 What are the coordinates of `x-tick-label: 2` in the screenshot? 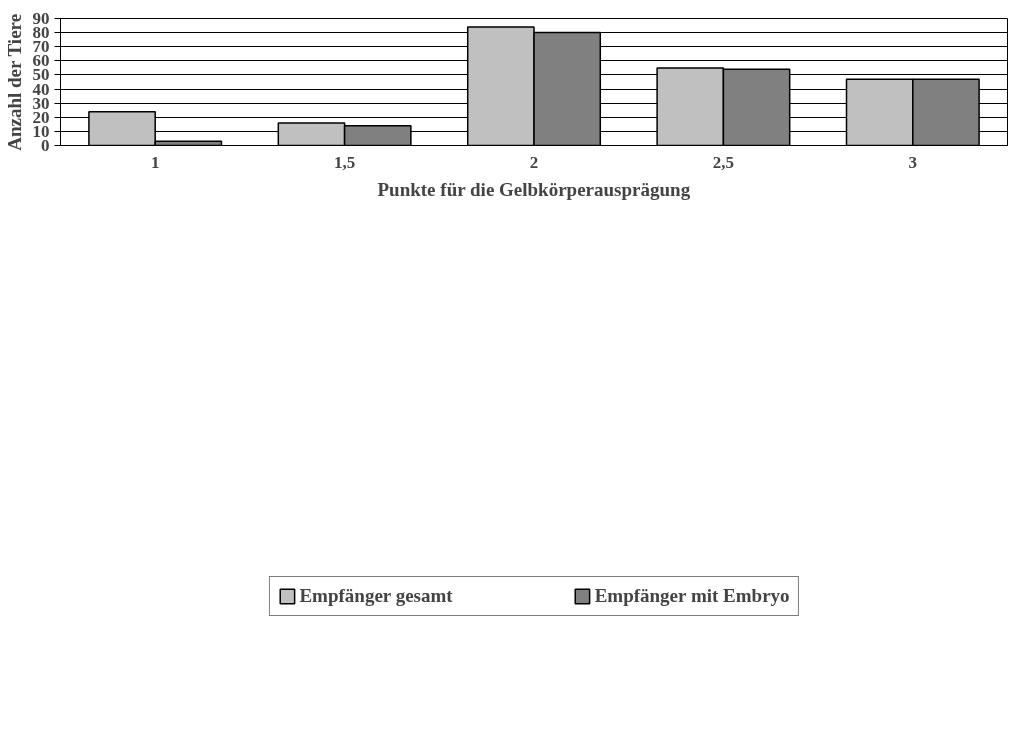 It's located at (534, 162).